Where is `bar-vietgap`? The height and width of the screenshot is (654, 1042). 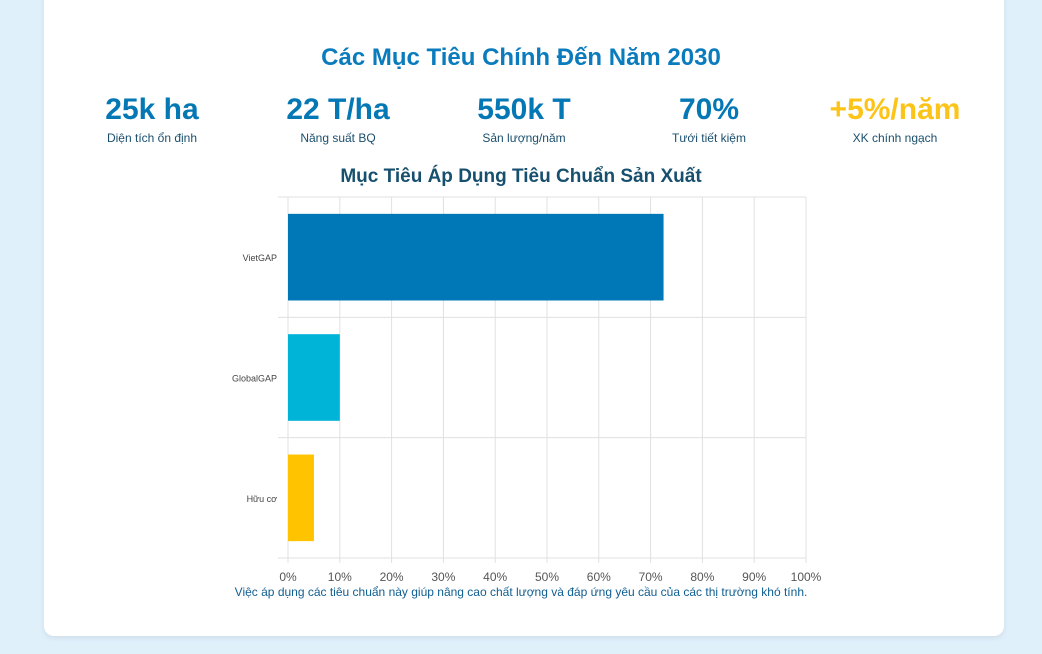 bar-vietgap is located at coordinates (476, 257).